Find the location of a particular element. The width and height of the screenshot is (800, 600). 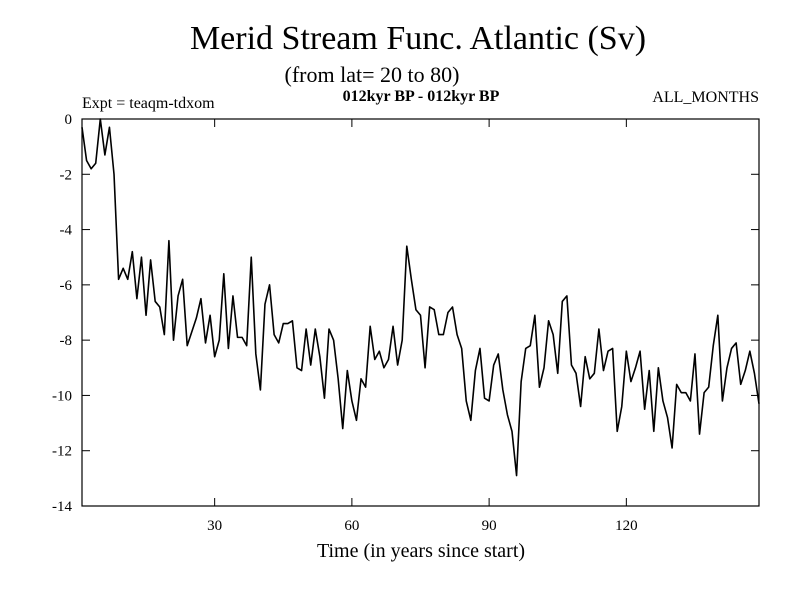

y-tick-label: 0 is located at coordinates (69, 120).